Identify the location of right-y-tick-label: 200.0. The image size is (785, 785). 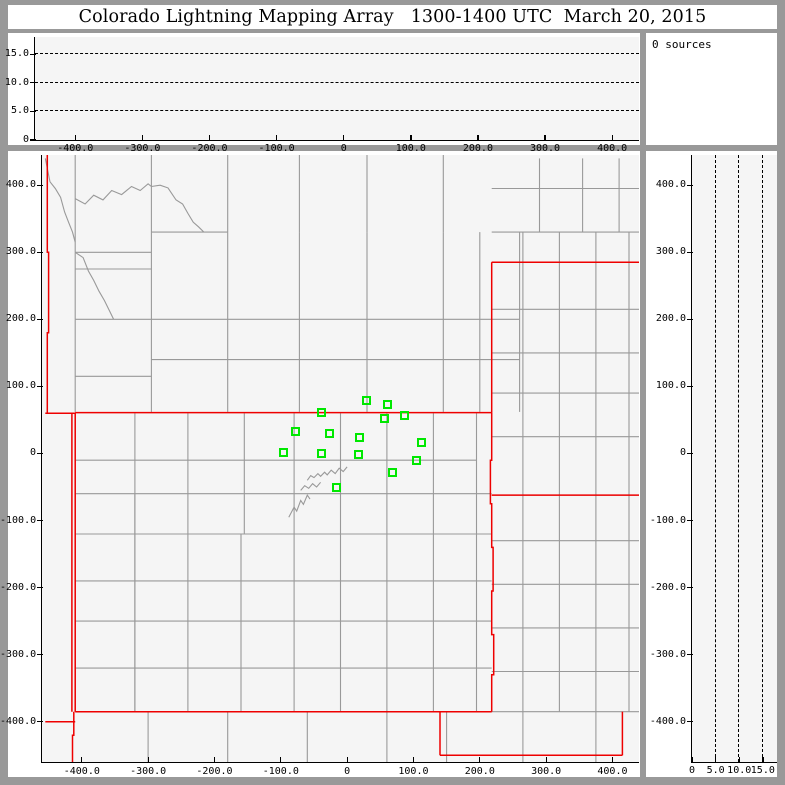
(670, 319).